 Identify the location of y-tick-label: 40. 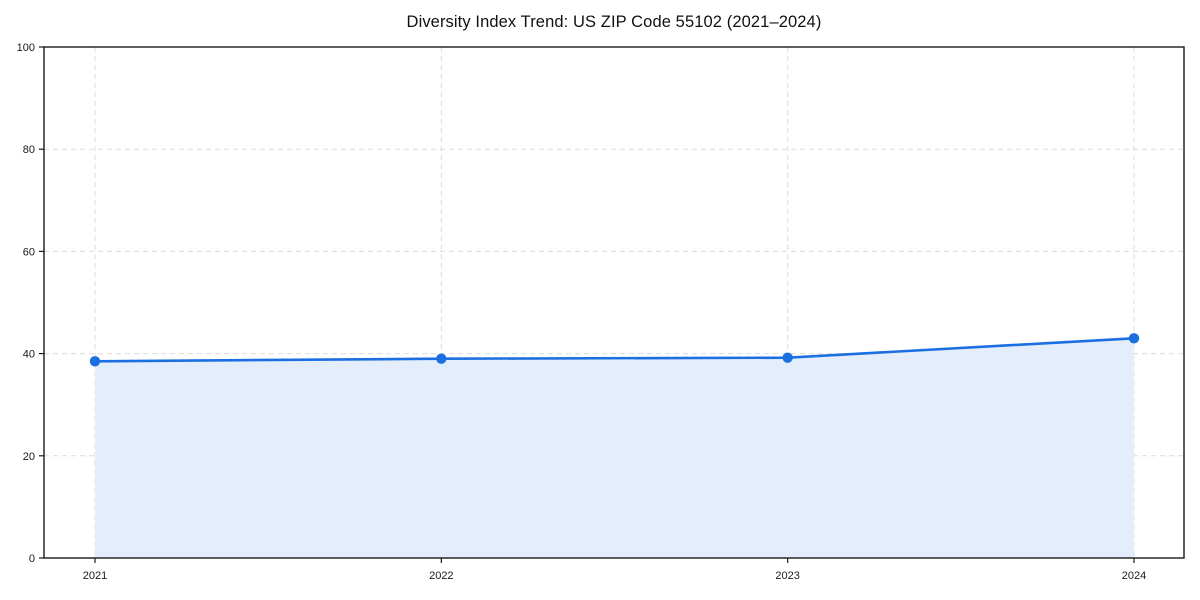
(29, 355).